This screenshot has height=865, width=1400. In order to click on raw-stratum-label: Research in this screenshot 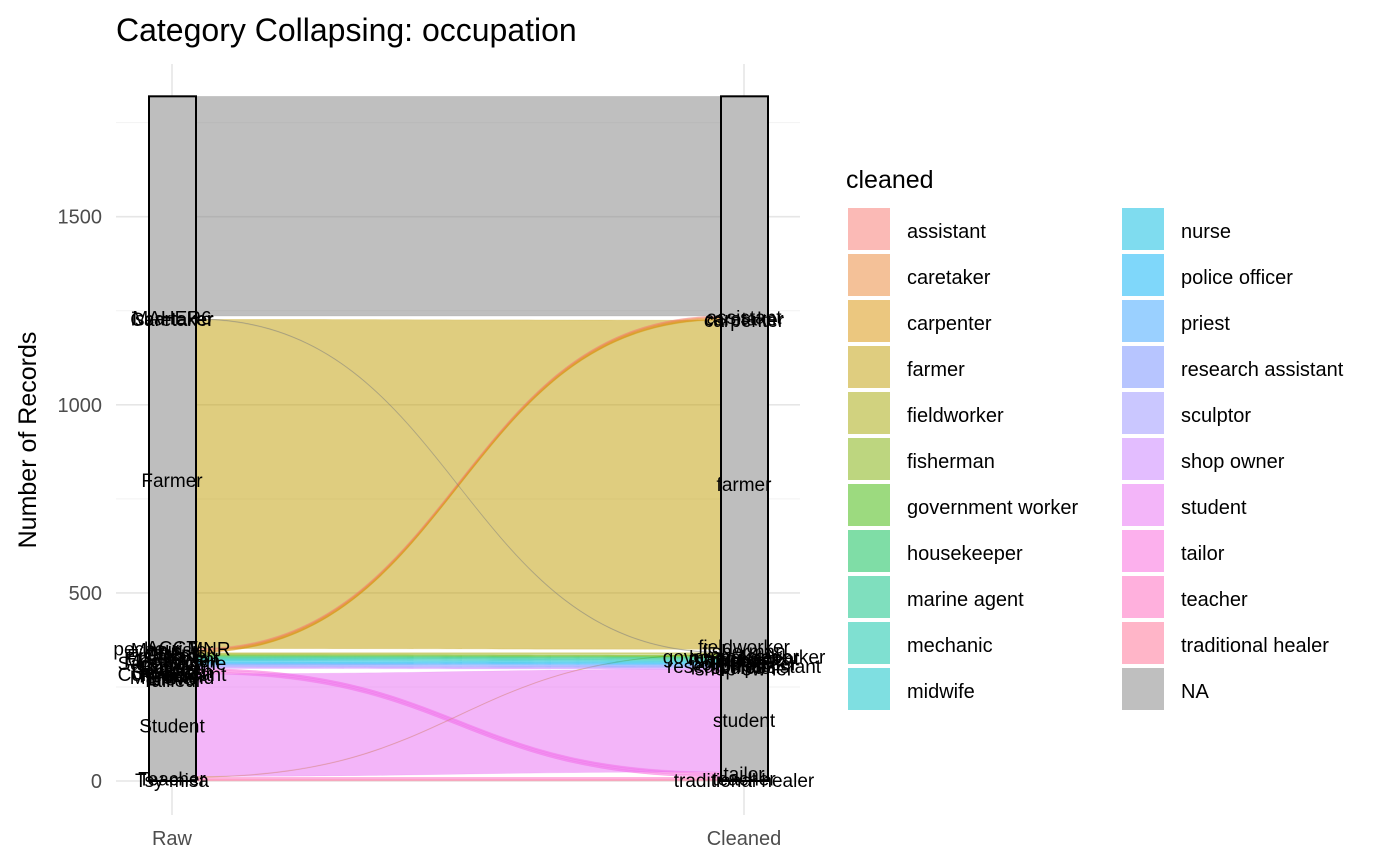, I will do `click(171, 672)`.